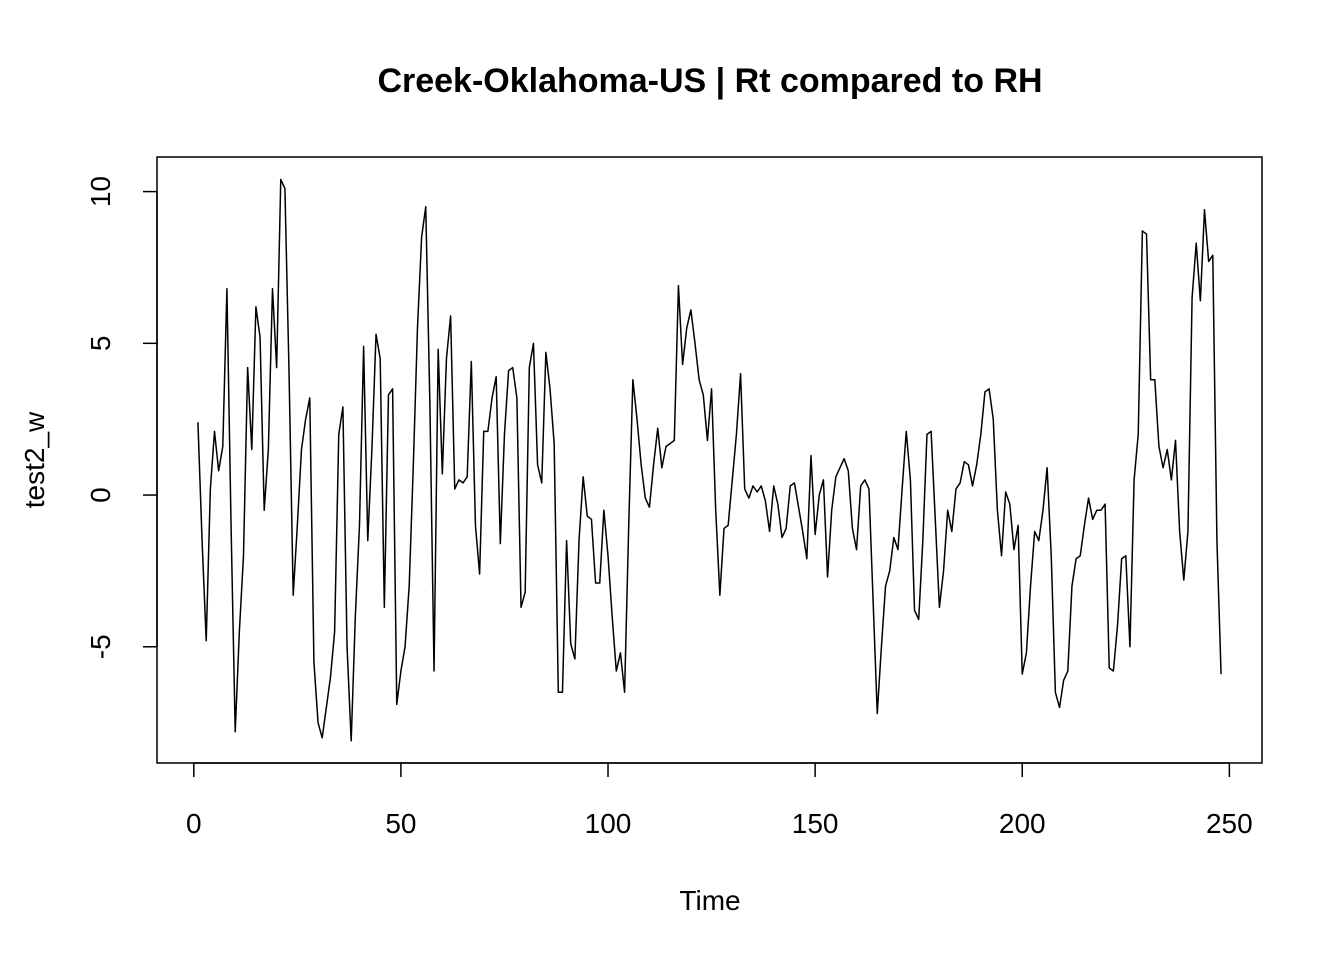  Describe the element at coordinates (100, 344) in the screenshot. I see `y-tick-label: 5` at that location.